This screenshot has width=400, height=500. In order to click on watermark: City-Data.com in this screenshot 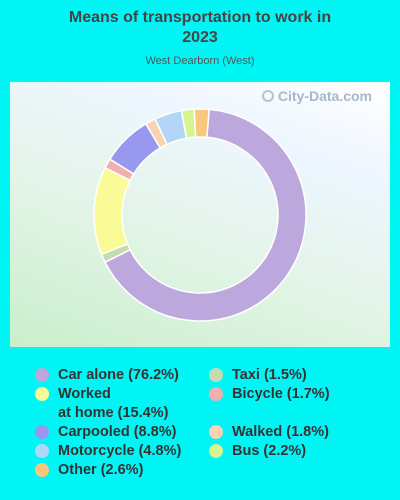, I will do `click(316, 96)`.